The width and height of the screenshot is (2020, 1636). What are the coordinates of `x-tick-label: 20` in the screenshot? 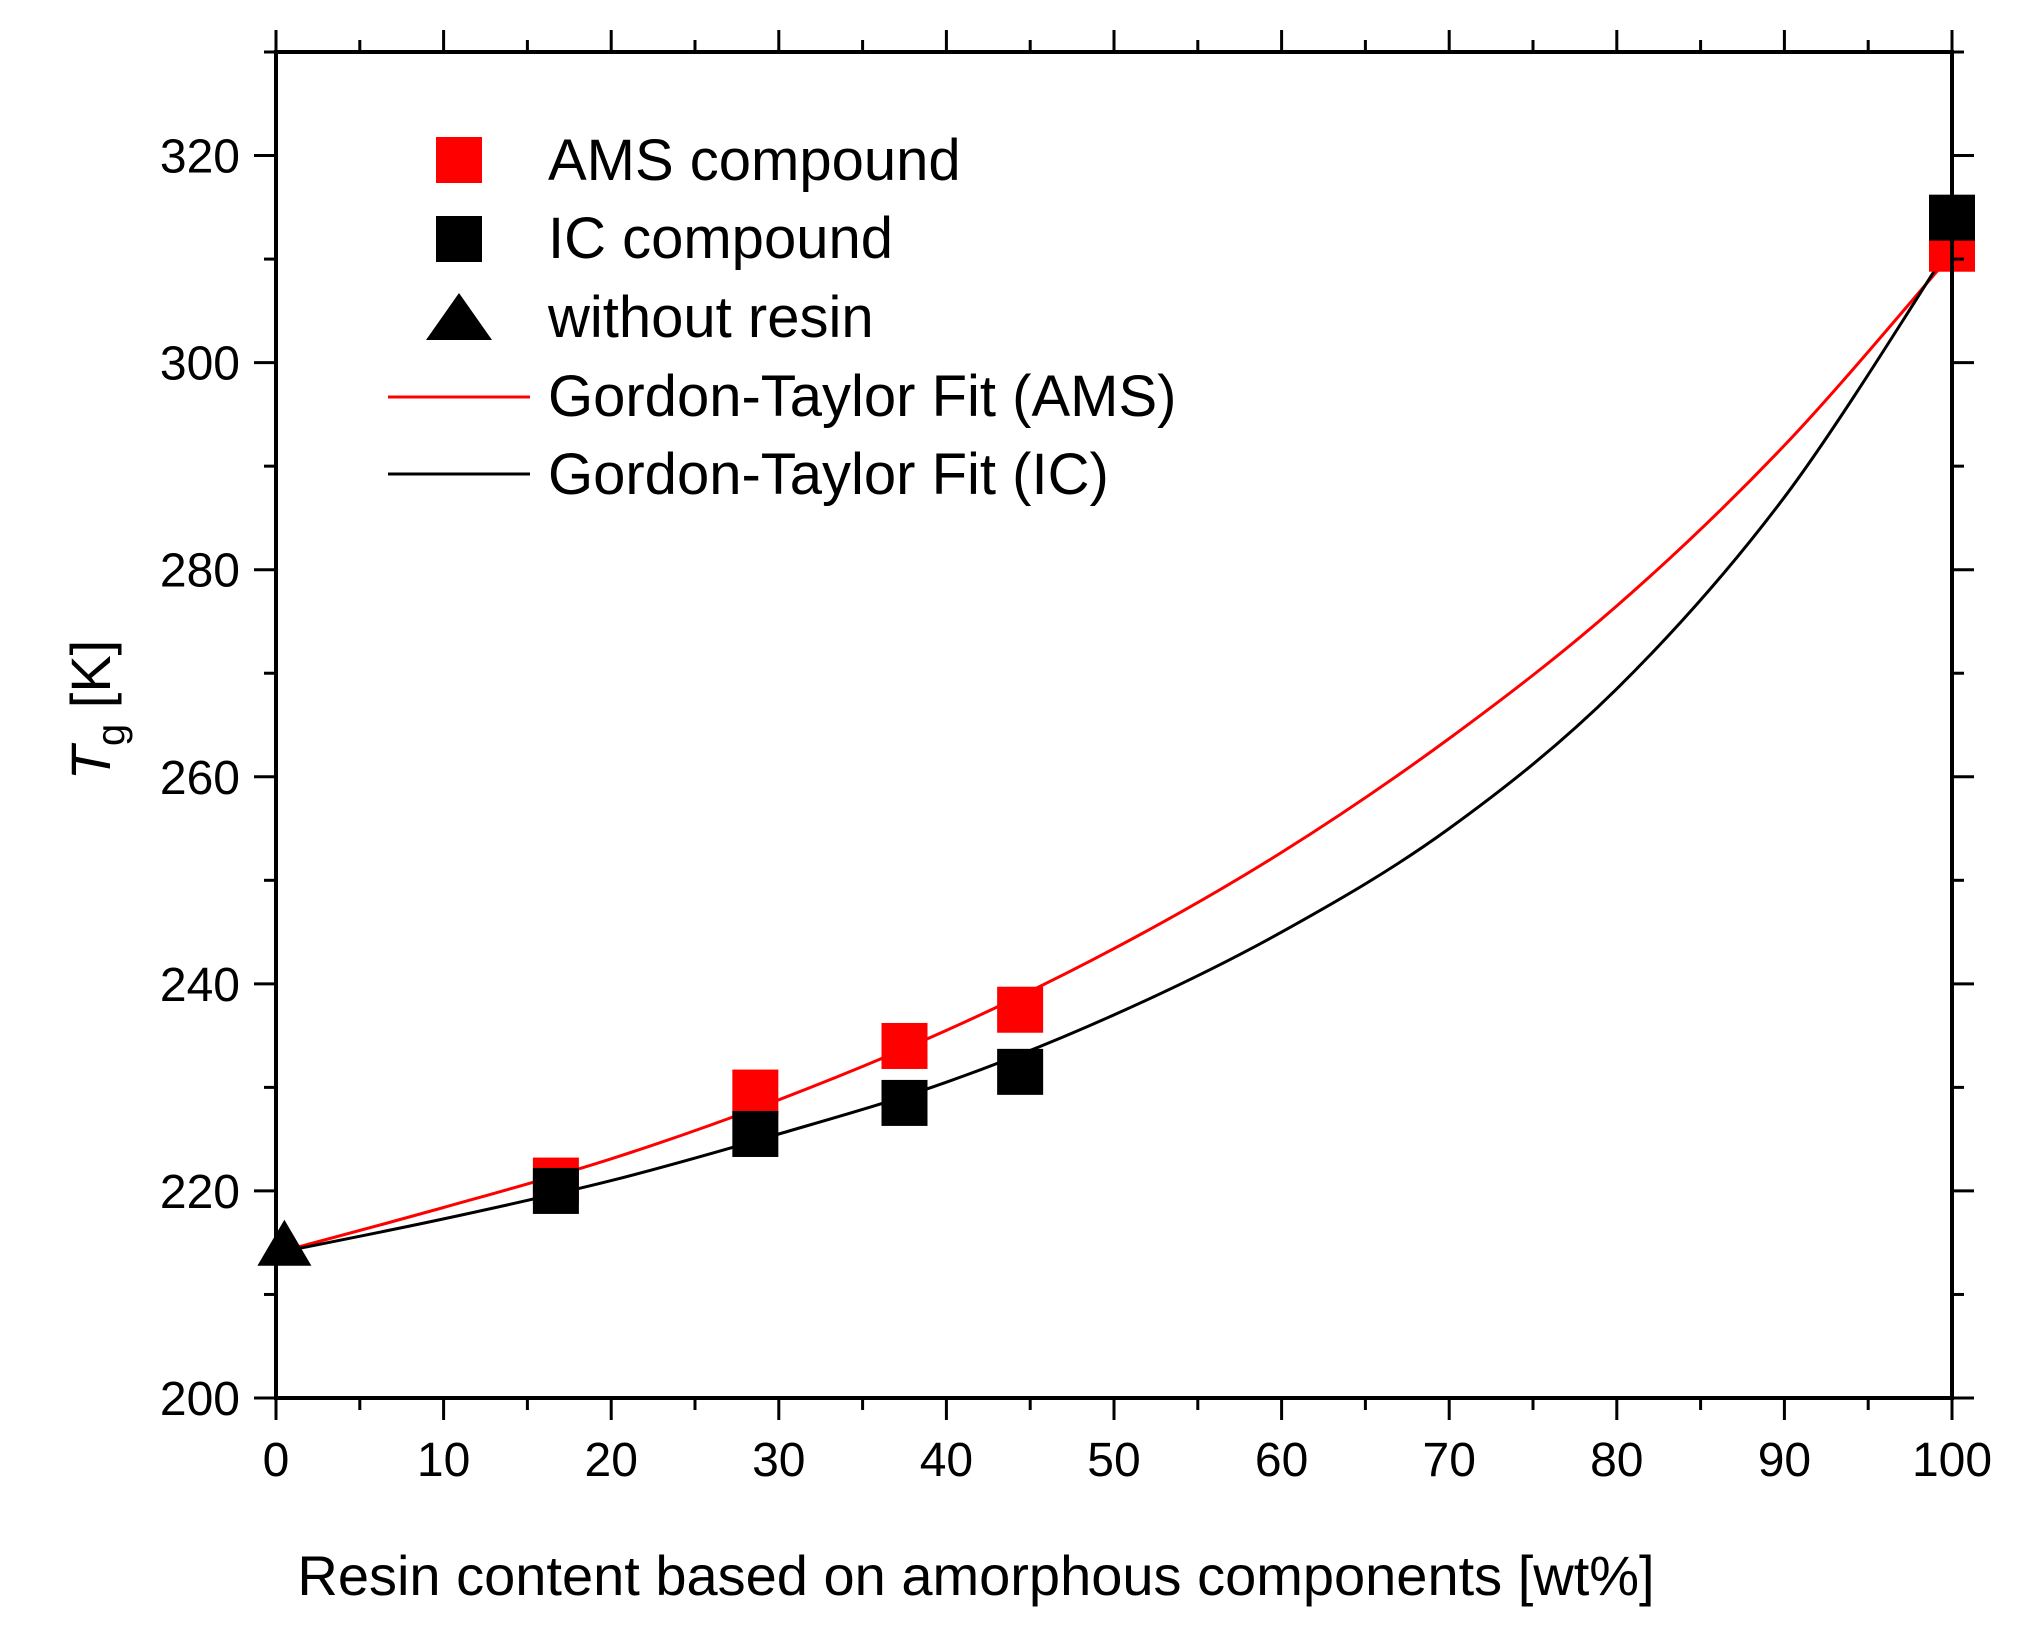 It's located at (611, 1460).